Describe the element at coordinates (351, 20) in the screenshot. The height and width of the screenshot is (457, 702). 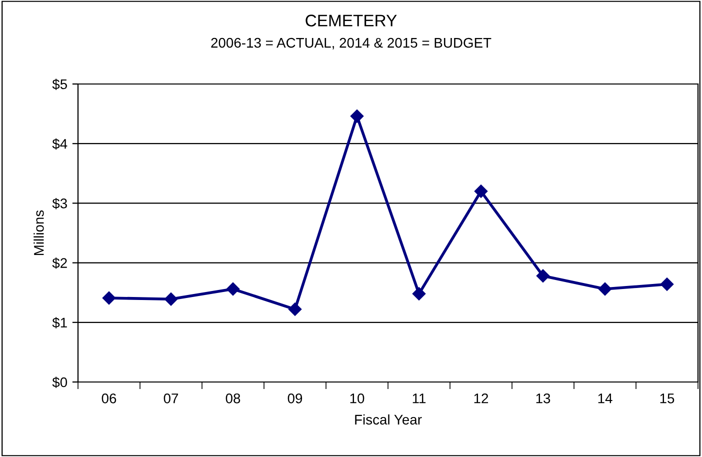
I see `chart-title: CEMETERY` at that location.